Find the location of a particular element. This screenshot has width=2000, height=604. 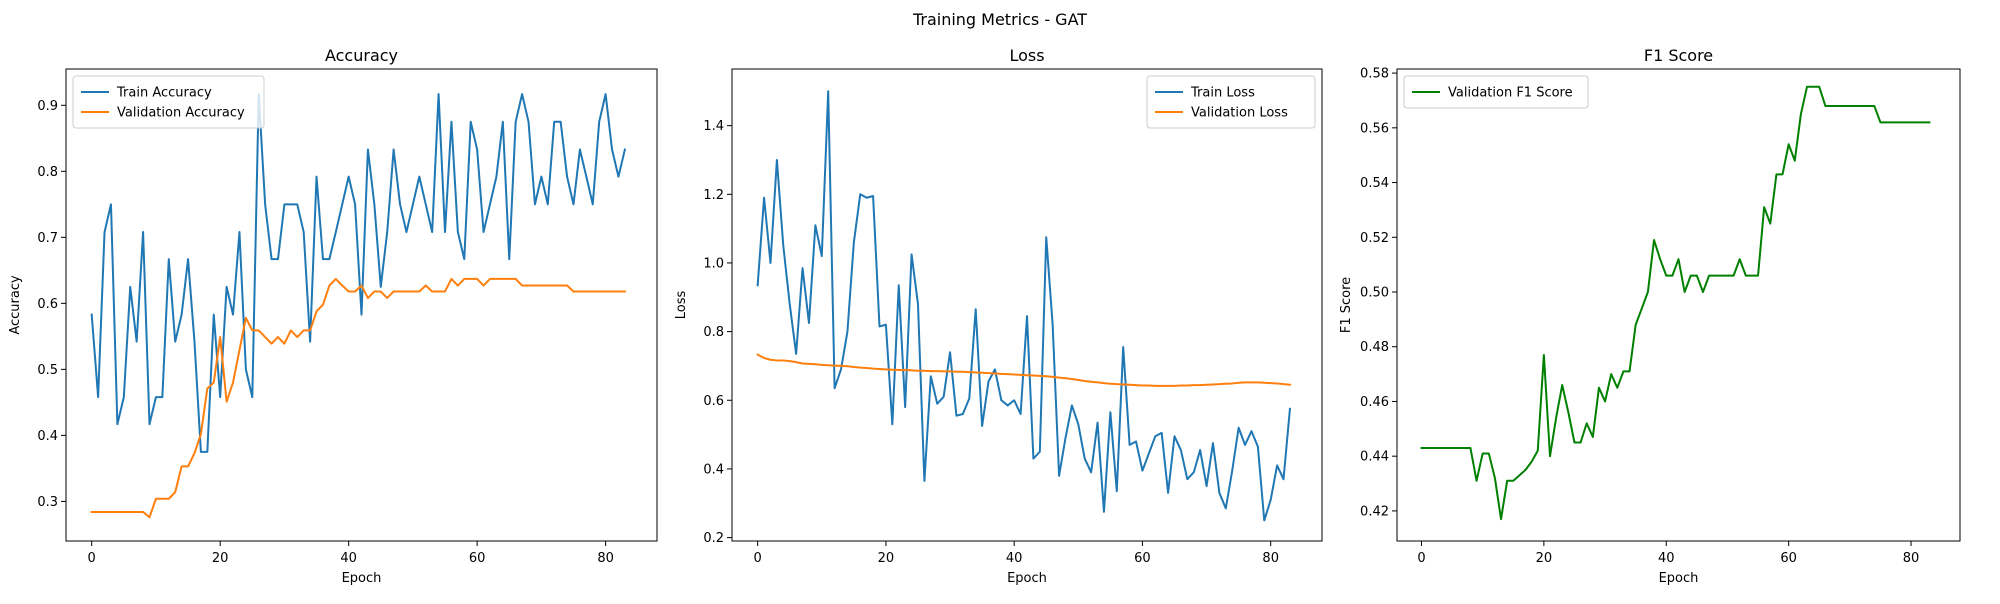

chart-2-xlabel: Epoch is located at coordinates (1679, 578).